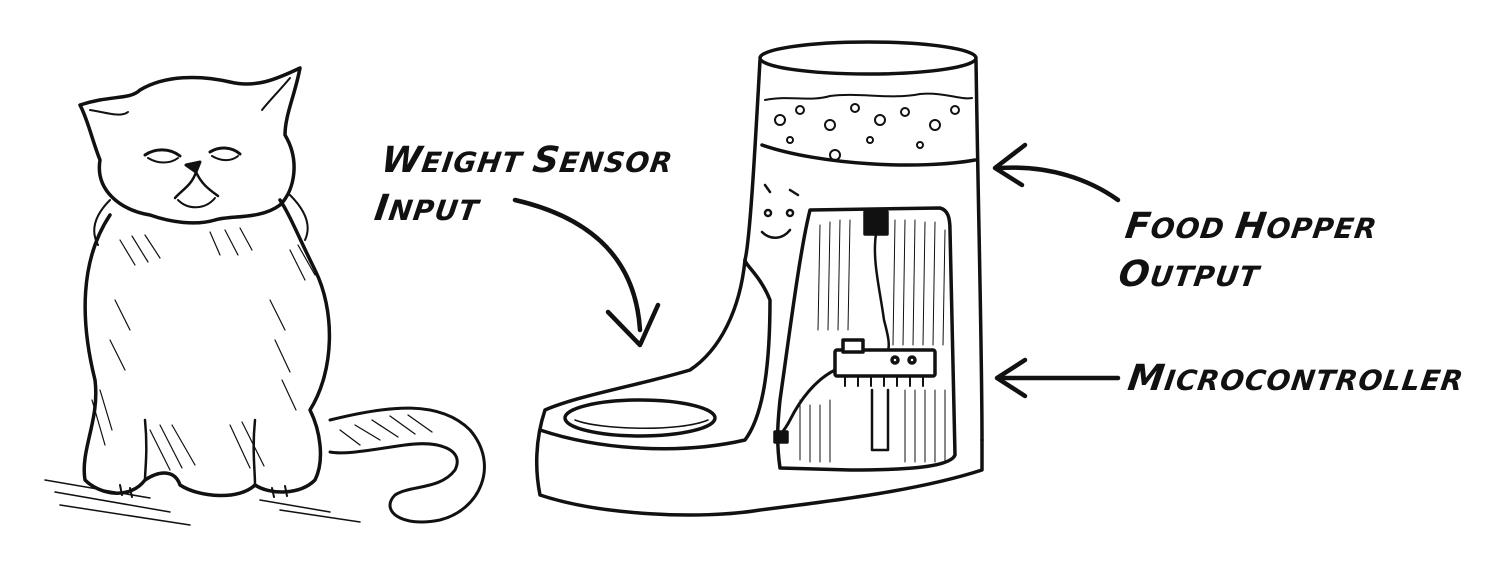 This screenshot has width=1500, height=565. What do you see at coordinates (193, 167) in the screenshot?
I see `cat-nose` at bounding box center [193, 167].